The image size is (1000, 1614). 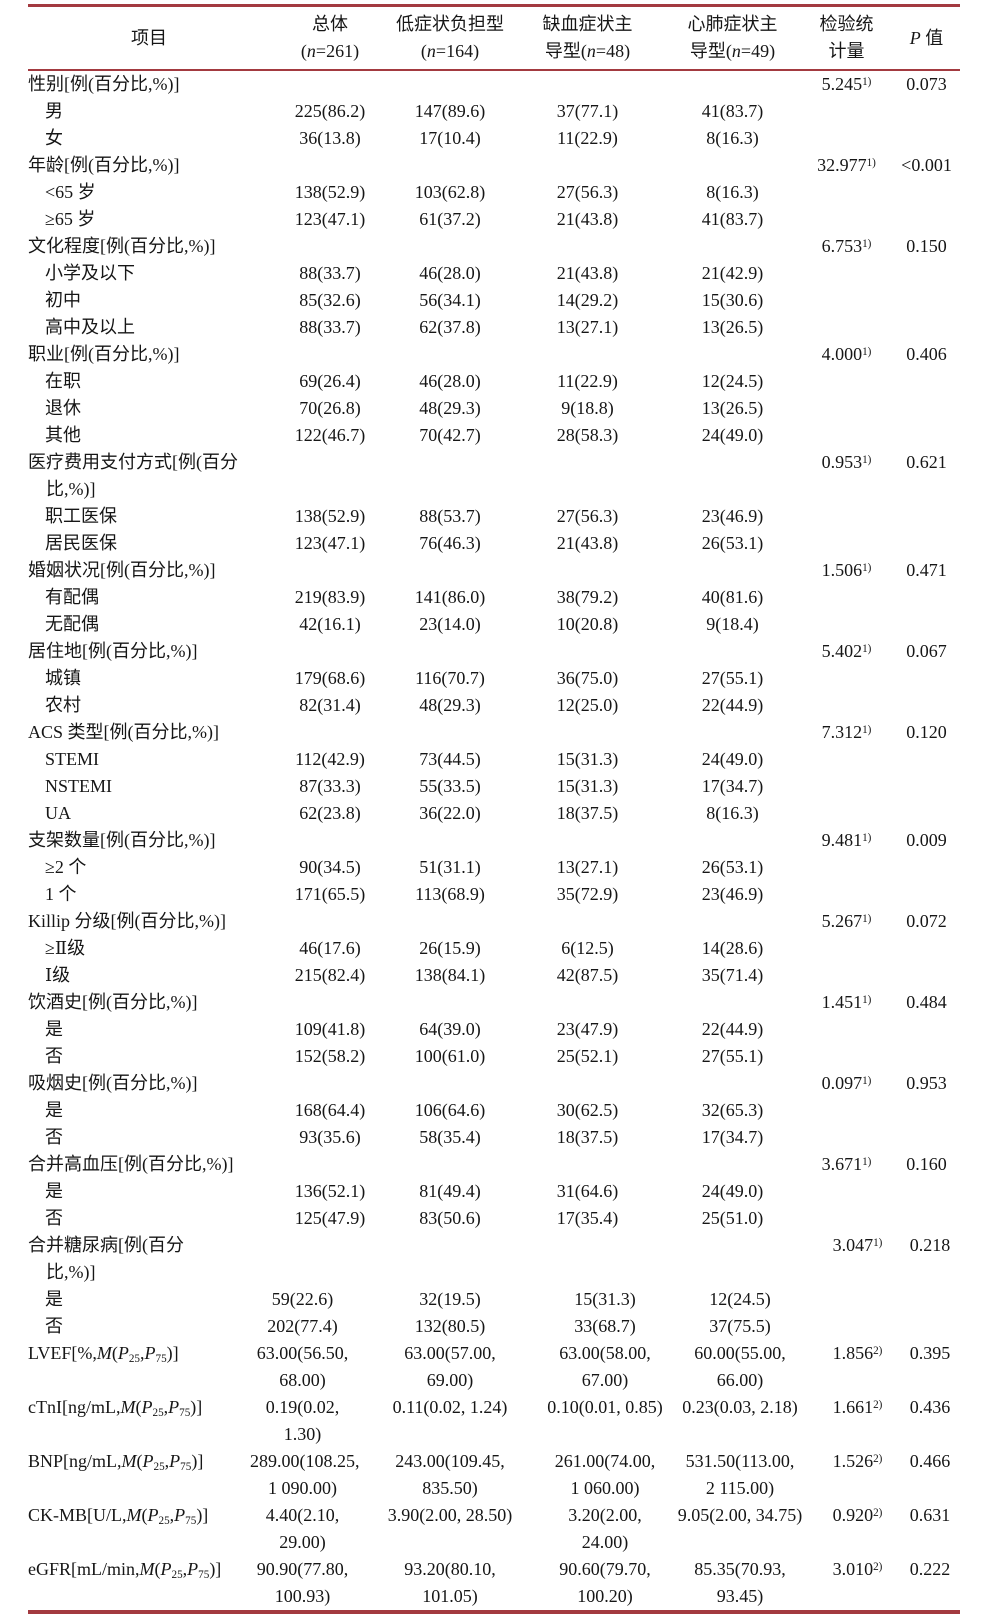 I want to click on value-cell: 46(28.0), so click(x=450, y=381).